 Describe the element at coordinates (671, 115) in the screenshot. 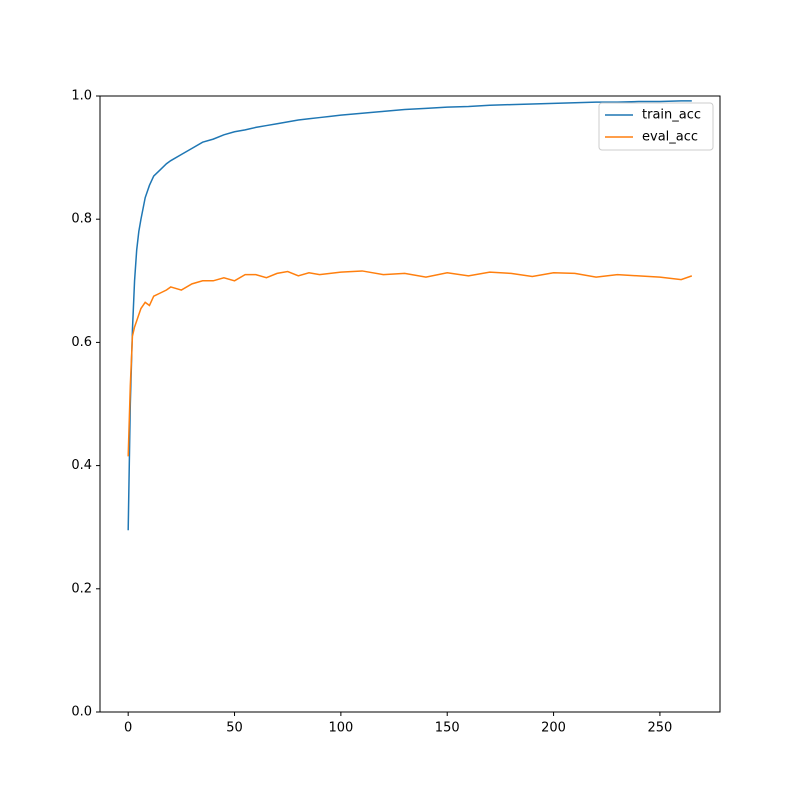

I see `legend-label: train_acc` at that location.